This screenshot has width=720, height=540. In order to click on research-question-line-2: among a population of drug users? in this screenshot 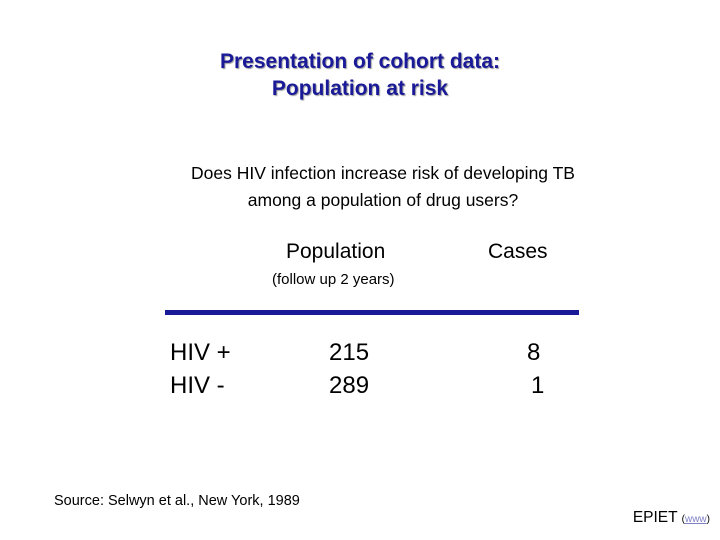, I will do `click(383, 200)`.